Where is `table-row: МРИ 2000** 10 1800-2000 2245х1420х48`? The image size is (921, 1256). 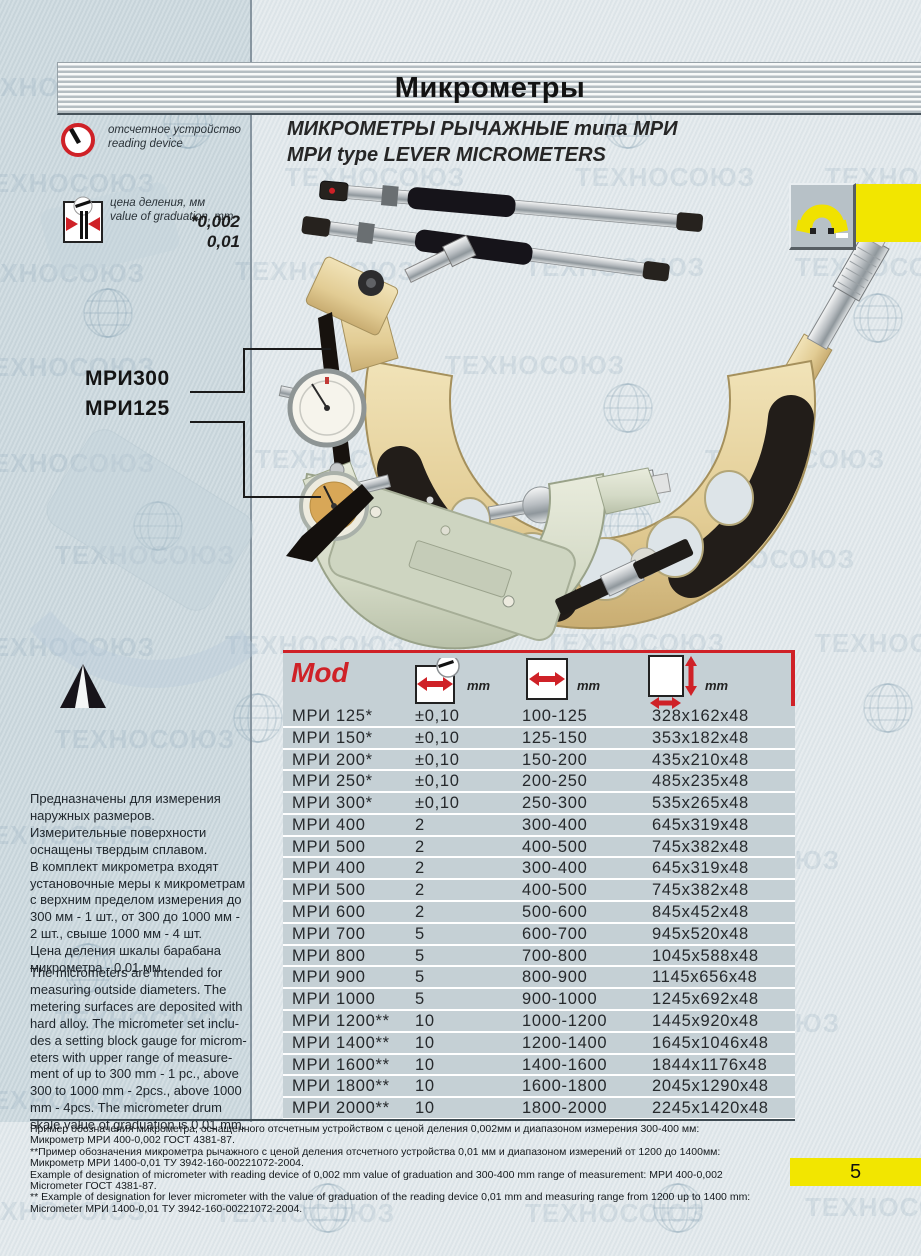 table-row: МРИ 2000** 10 1800-2000 2245х1420х48 is located at coordinates (539, 1109).